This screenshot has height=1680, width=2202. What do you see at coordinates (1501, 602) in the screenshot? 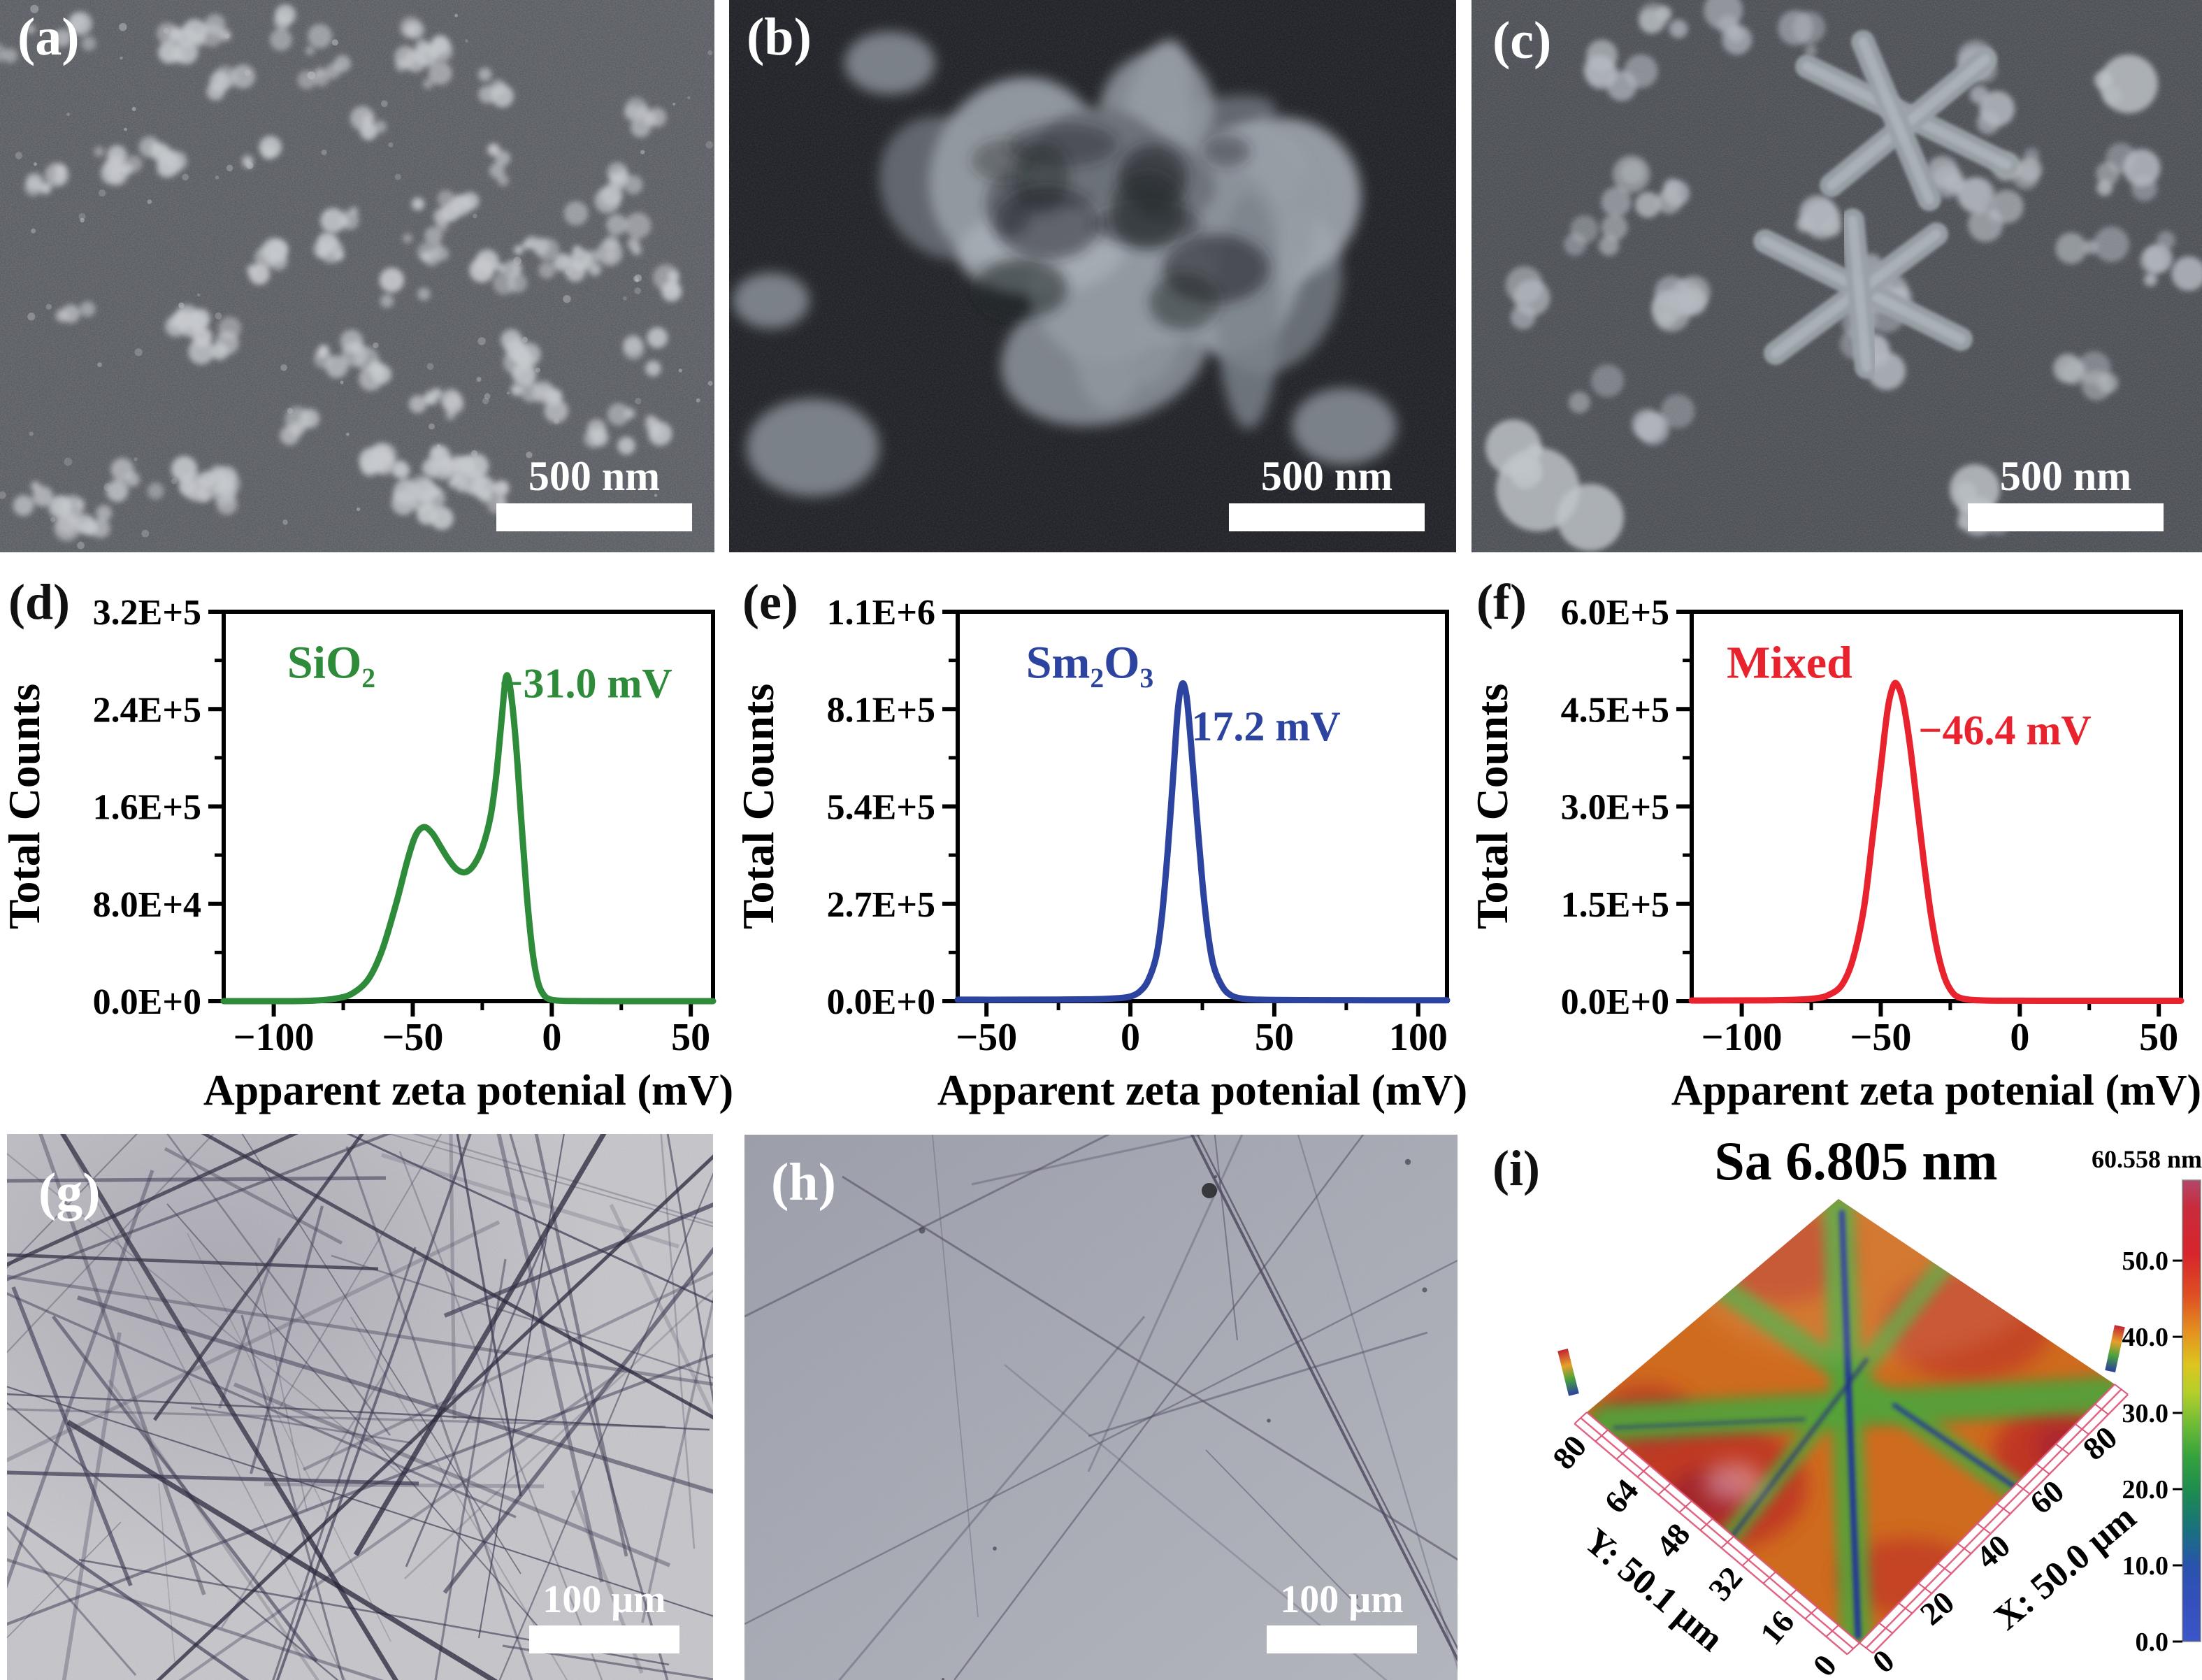
I see `panel-label-f: (f)` at bounding box center [1501, 602].